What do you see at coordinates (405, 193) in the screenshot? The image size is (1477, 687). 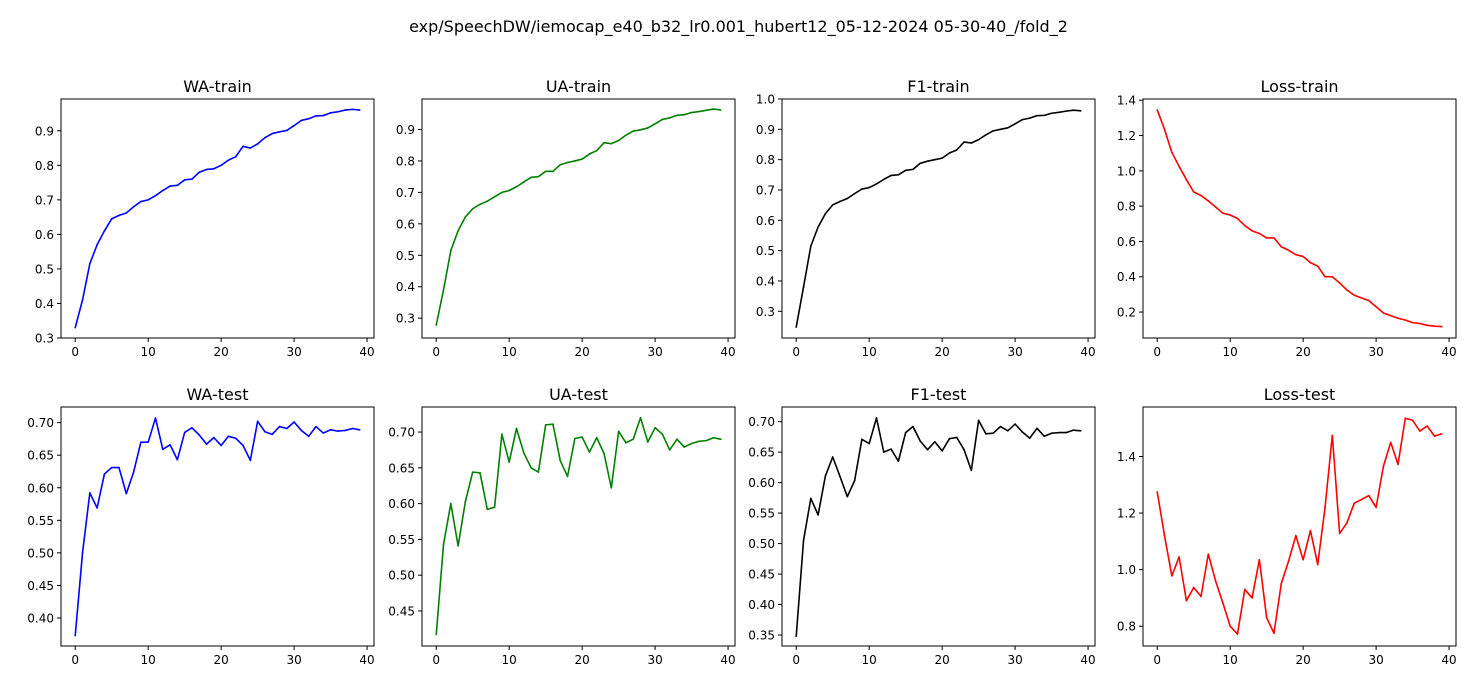 I see `y-tick-label: 0.7` at bounding box center [405, 193].